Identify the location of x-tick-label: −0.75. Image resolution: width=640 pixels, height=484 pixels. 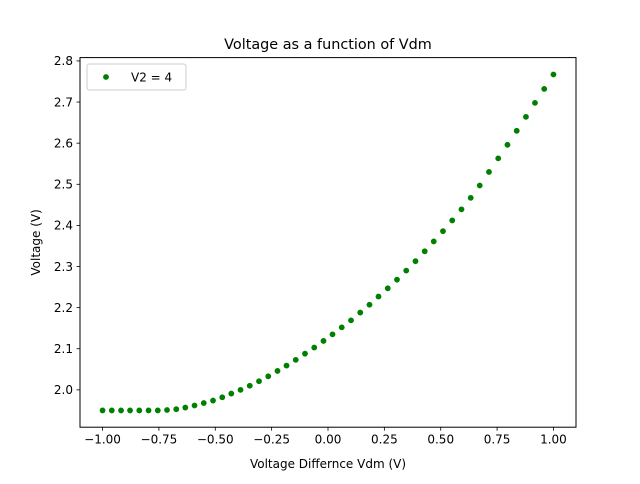
(159, 440).